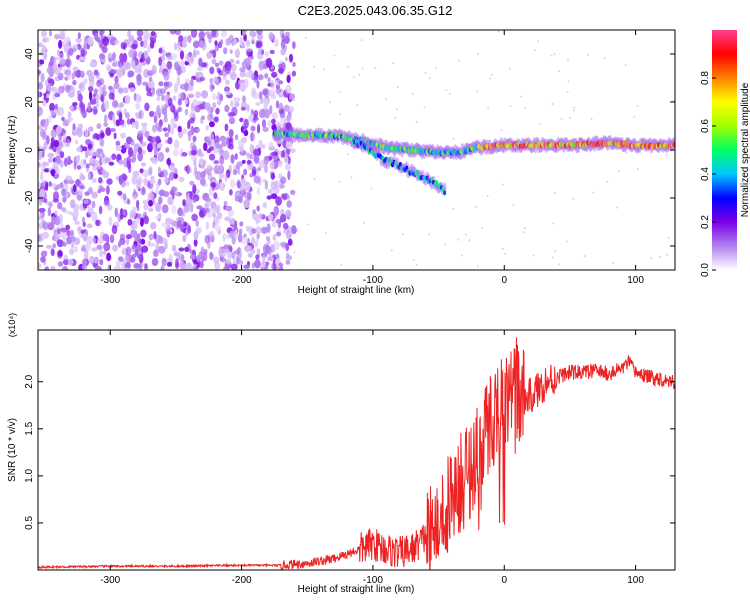 The width and height of the screenshot is (750, 605). I want to click on spectrogram-x-tick-label: 100, so click(635, 280).